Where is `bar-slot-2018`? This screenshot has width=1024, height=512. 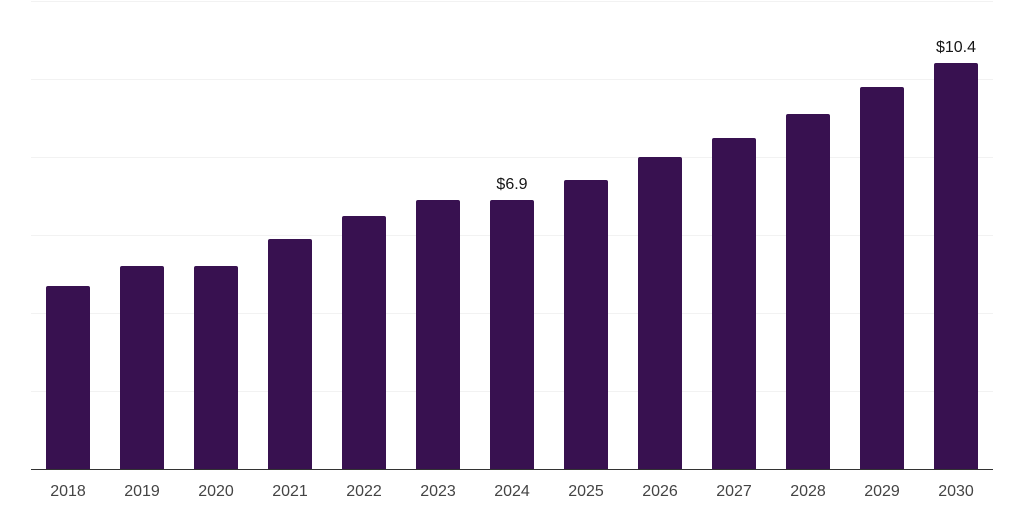
bar-slot-2018 is located at coordinates (68, 235).